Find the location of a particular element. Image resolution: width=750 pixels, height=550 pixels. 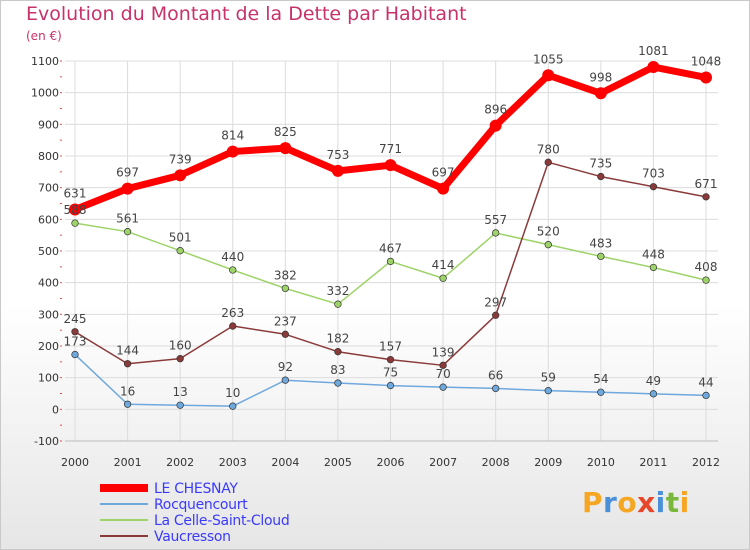

legend-item-rocquencourt: Rocquencourt is located at coordinates (230, 506).